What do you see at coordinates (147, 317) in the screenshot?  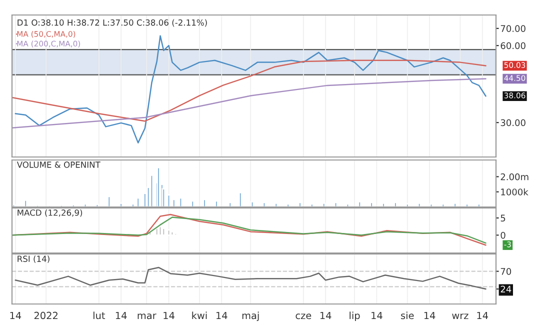 I see `x-tick-label: mar` at bounding box center [147, 317].